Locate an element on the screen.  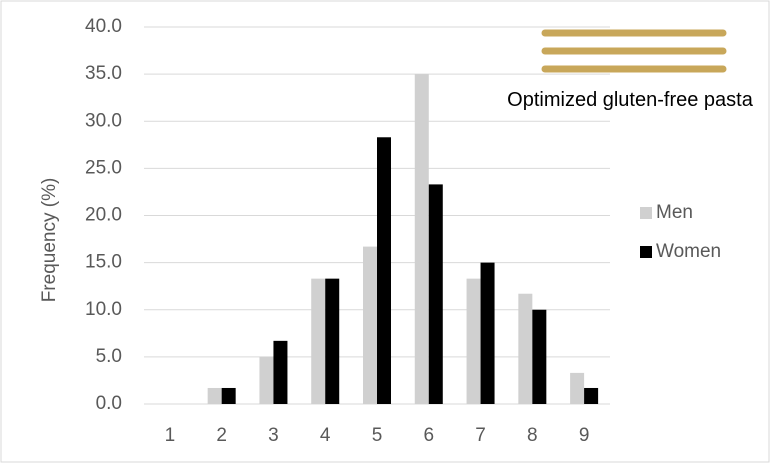
pasta-icon is located at coordinates (634, 51).